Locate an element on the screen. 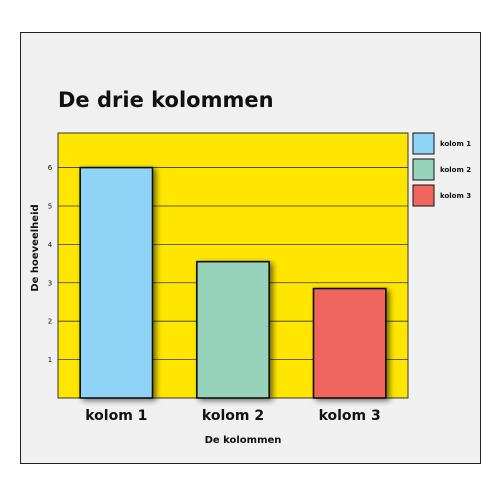 Image resolution: width=500 pixels, height=500 pixels. legend: kolom 1 kolom 2 kolom 3 is located at coordinates (441, 169).